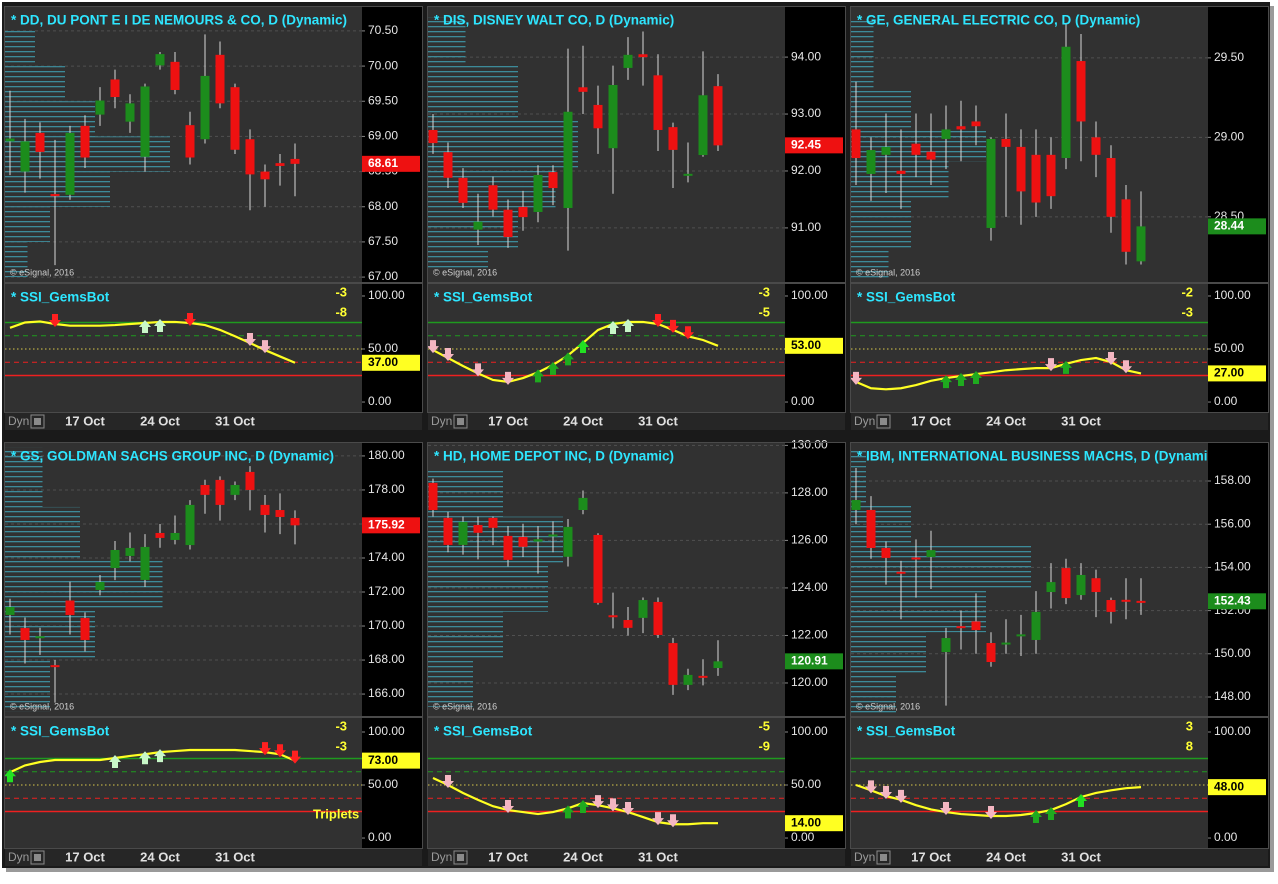 This screenshot has height=884, width=1278. What do you see at coordinates (1232, 600) in the screenshot?
I see `last-price-label: 152.43` at bounding box center [1232, 600].